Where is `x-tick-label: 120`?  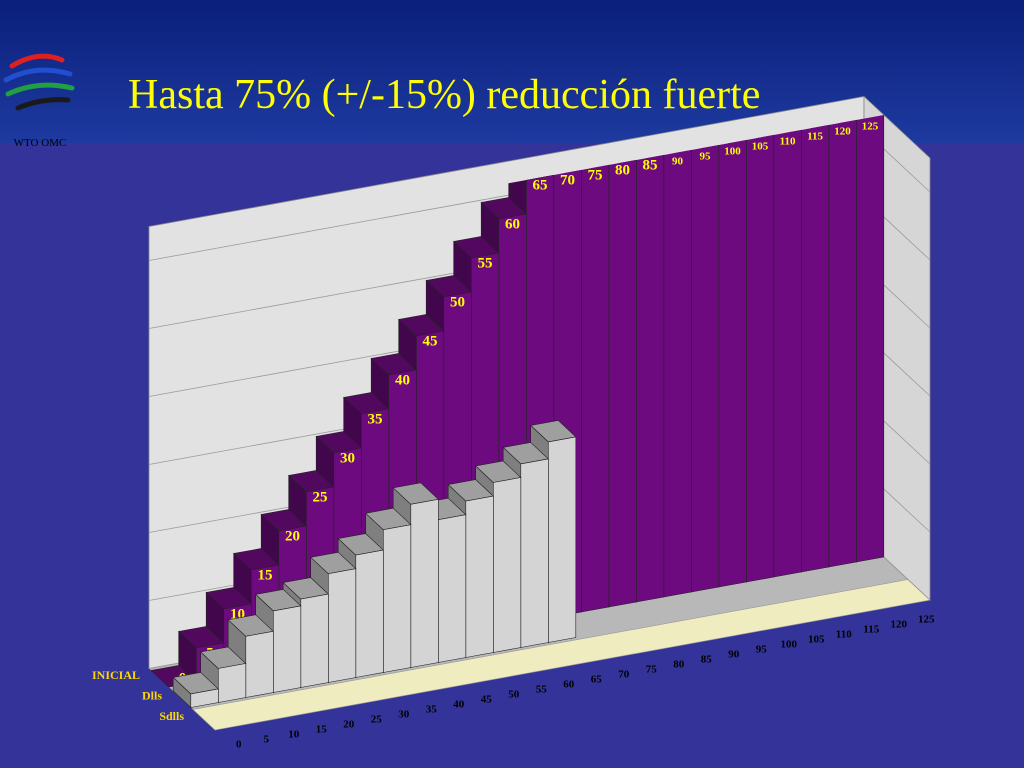 x-tick-label: 120 is located at coordinates (899, 625).